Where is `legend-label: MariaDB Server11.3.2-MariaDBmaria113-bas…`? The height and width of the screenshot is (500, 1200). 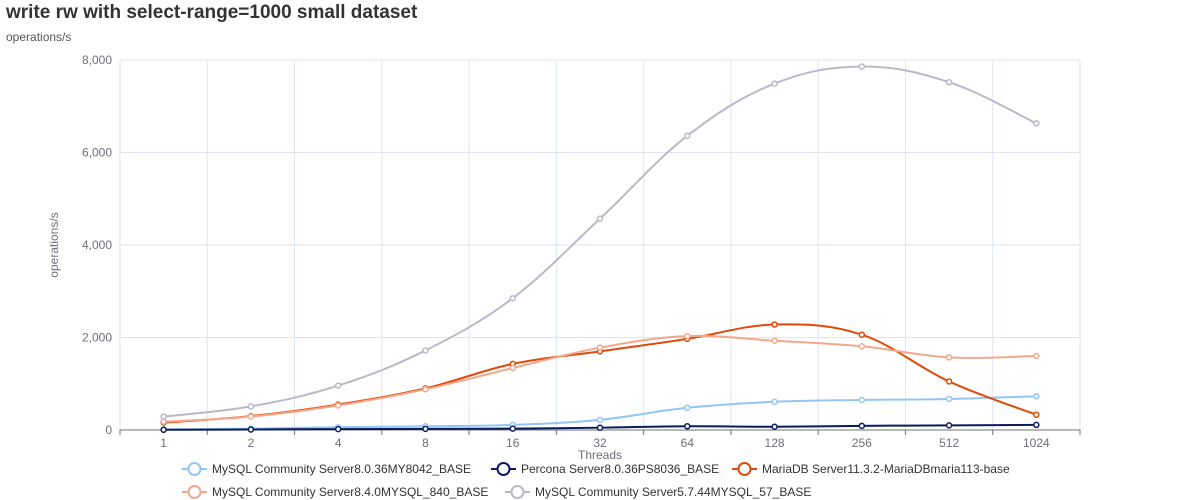
legend-label: MariaDB Server11.3.2-MariaDBmaria113-bas… is located at coordinates (886, 469).